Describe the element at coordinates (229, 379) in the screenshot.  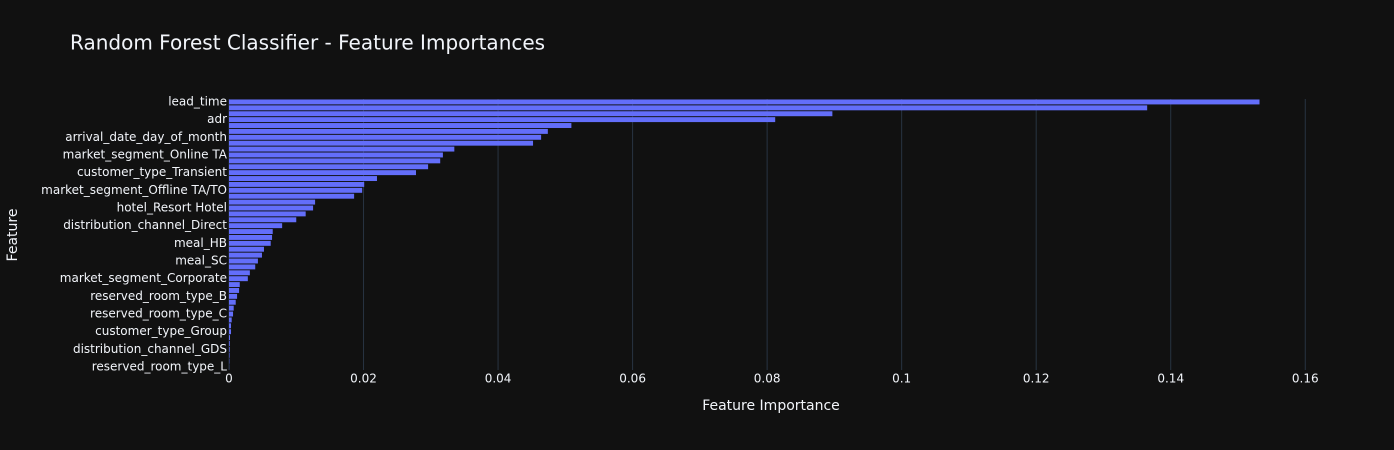
I see `x-tick-label: 0` at that location.